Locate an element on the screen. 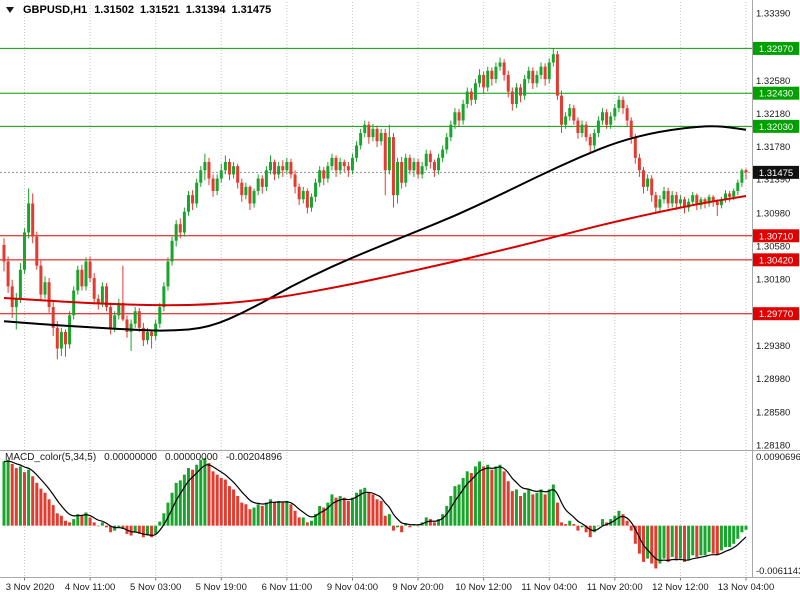 Image resolution: width=800 pixels, height=600 pixels. date-tick-label: 11 Nov 20:00 is located at coordinates (615, 587).